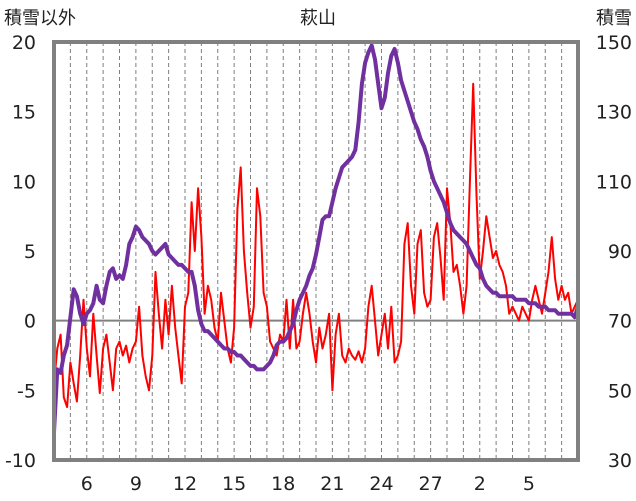  I want to click on right-tick-label: 50, so click(620, 391).